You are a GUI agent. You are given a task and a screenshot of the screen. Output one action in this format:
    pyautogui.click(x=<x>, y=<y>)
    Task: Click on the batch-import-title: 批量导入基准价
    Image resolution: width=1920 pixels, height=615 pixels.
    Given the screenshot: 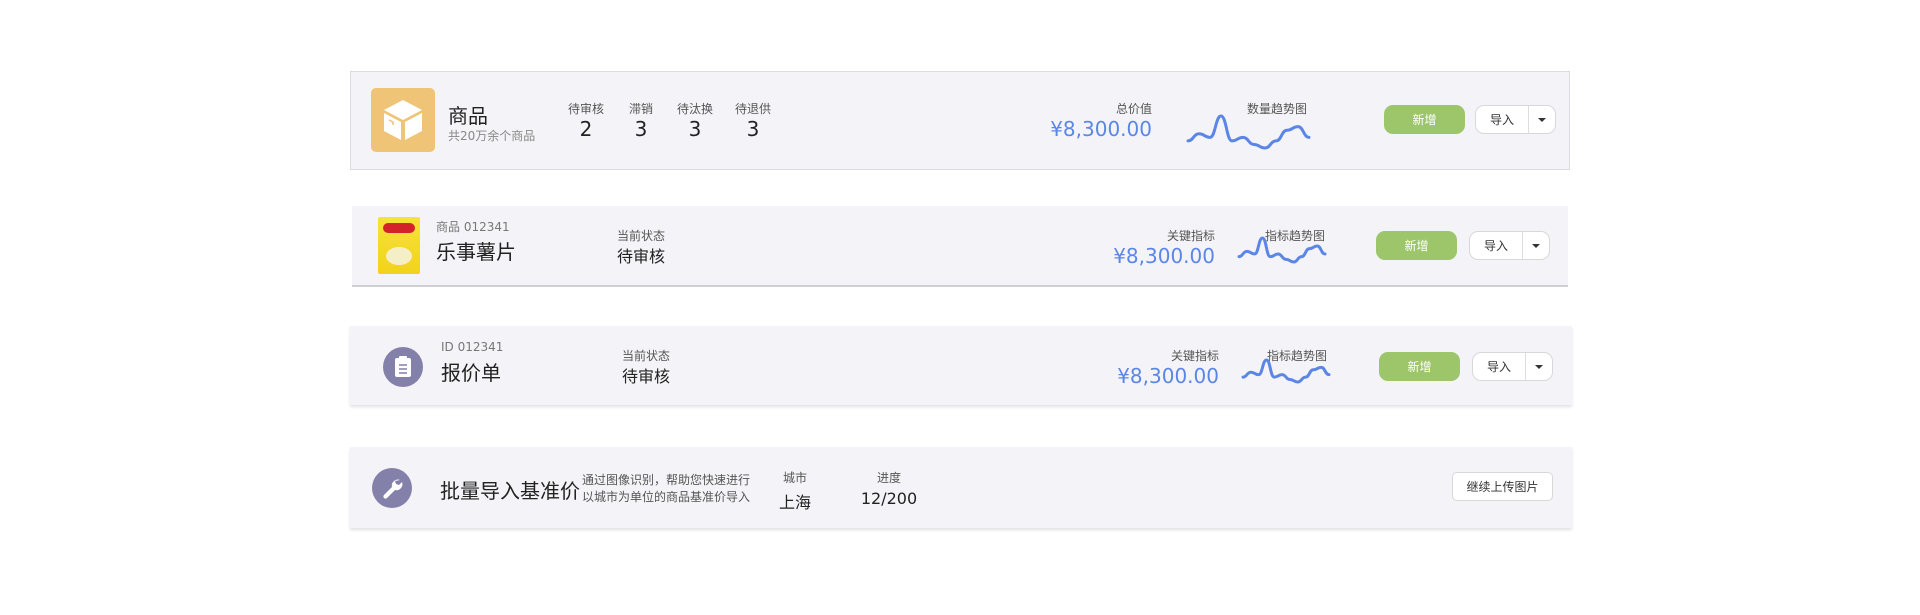 What is the action you would take?
    pyautogui.click(x=510, y=491)
    